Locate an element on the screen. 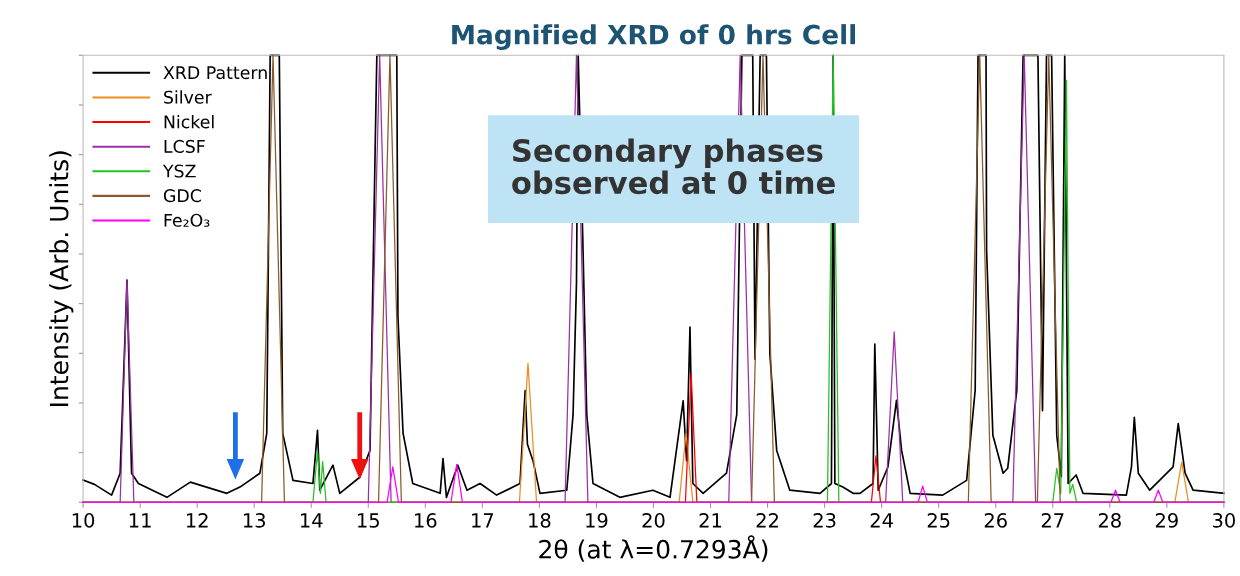  x-tick-label: 14 is located at coordinates (312, 520).